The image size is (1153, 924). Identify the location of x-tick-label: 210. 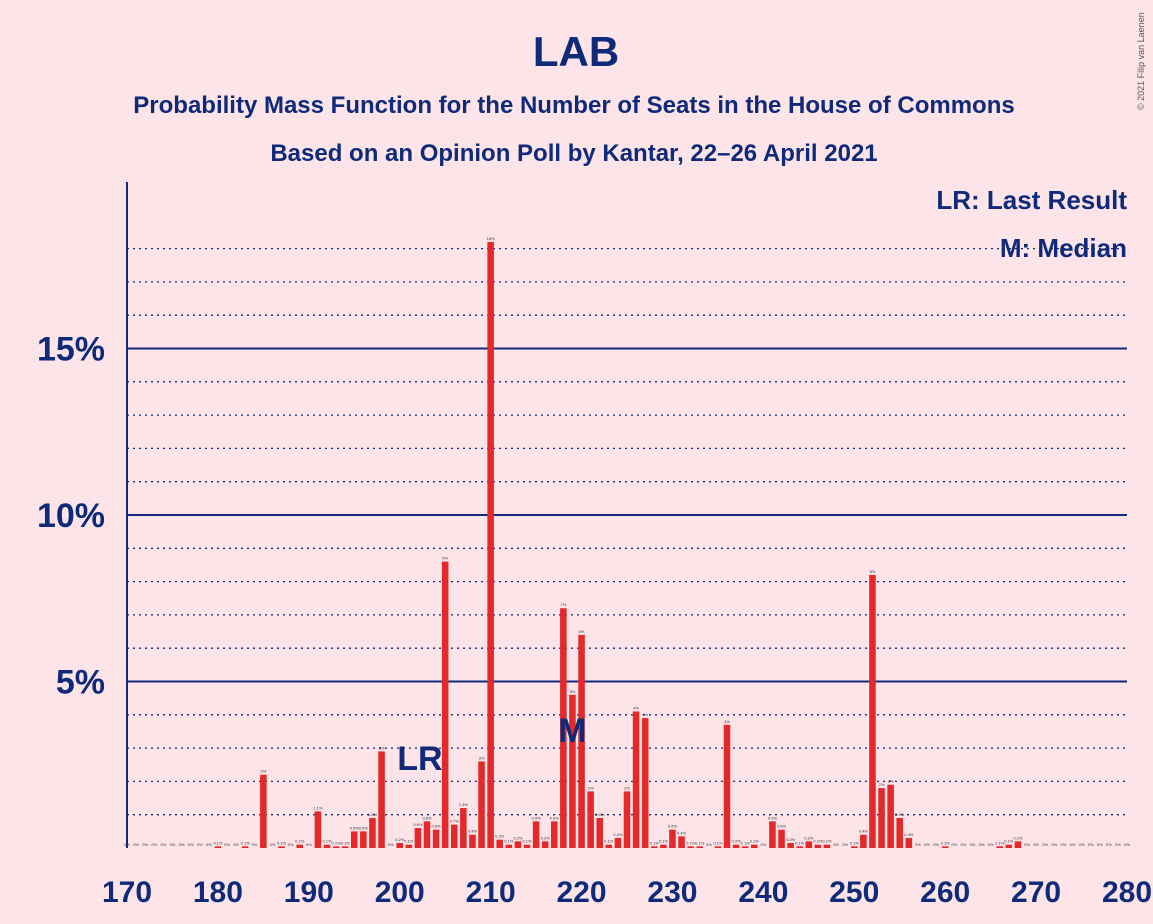
(491, 892).